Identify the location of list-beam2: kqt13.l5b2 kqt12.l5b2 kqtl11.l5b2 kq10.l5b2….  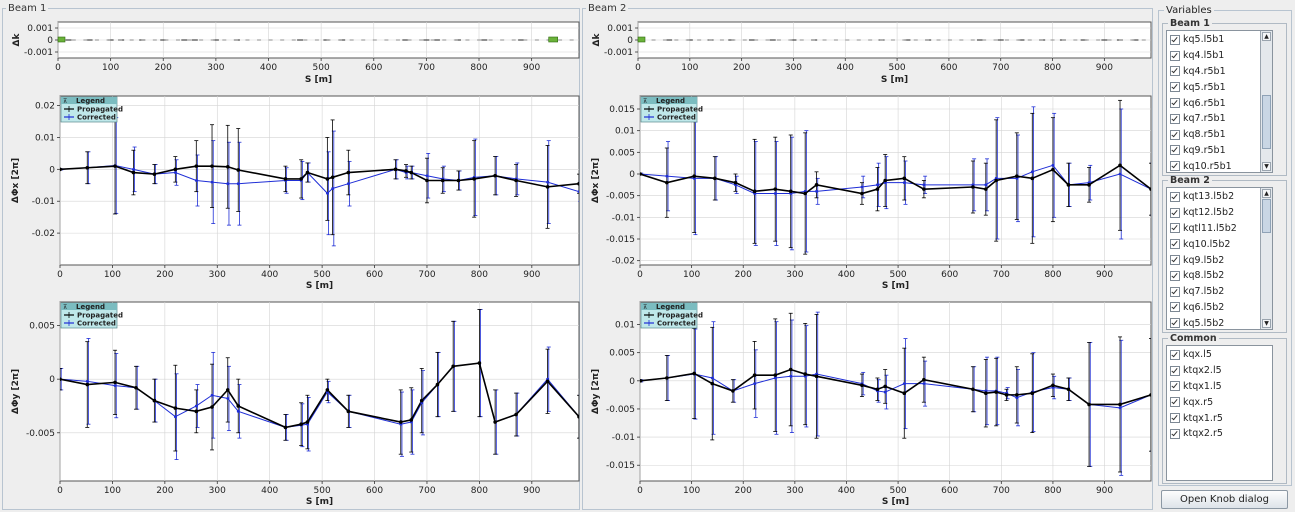
(1219, 258).